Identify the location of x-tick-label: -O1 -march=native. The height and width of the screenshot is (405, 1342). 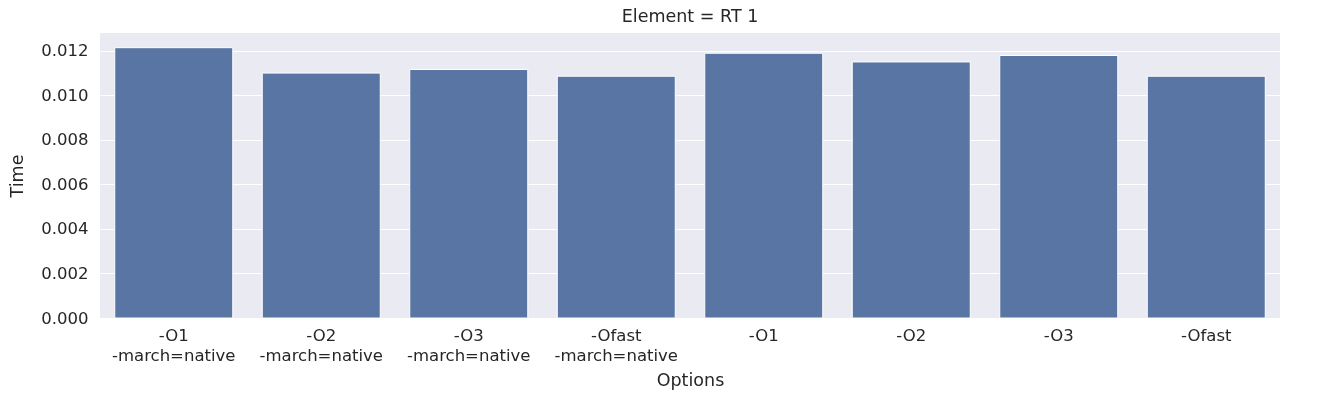
(174, 345).